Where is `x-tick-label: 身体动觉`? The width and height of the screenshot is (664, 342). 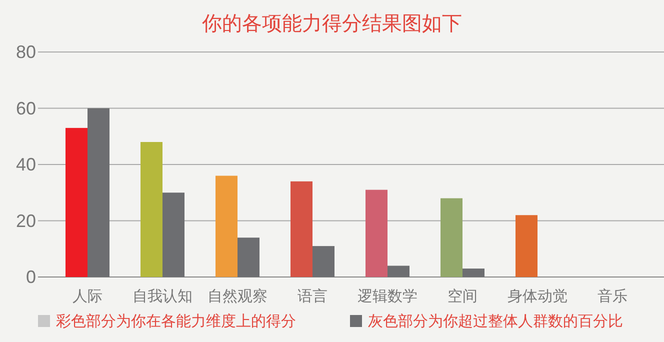
x-tick-label: 身体动觉 is located at coordinates (538, 296).